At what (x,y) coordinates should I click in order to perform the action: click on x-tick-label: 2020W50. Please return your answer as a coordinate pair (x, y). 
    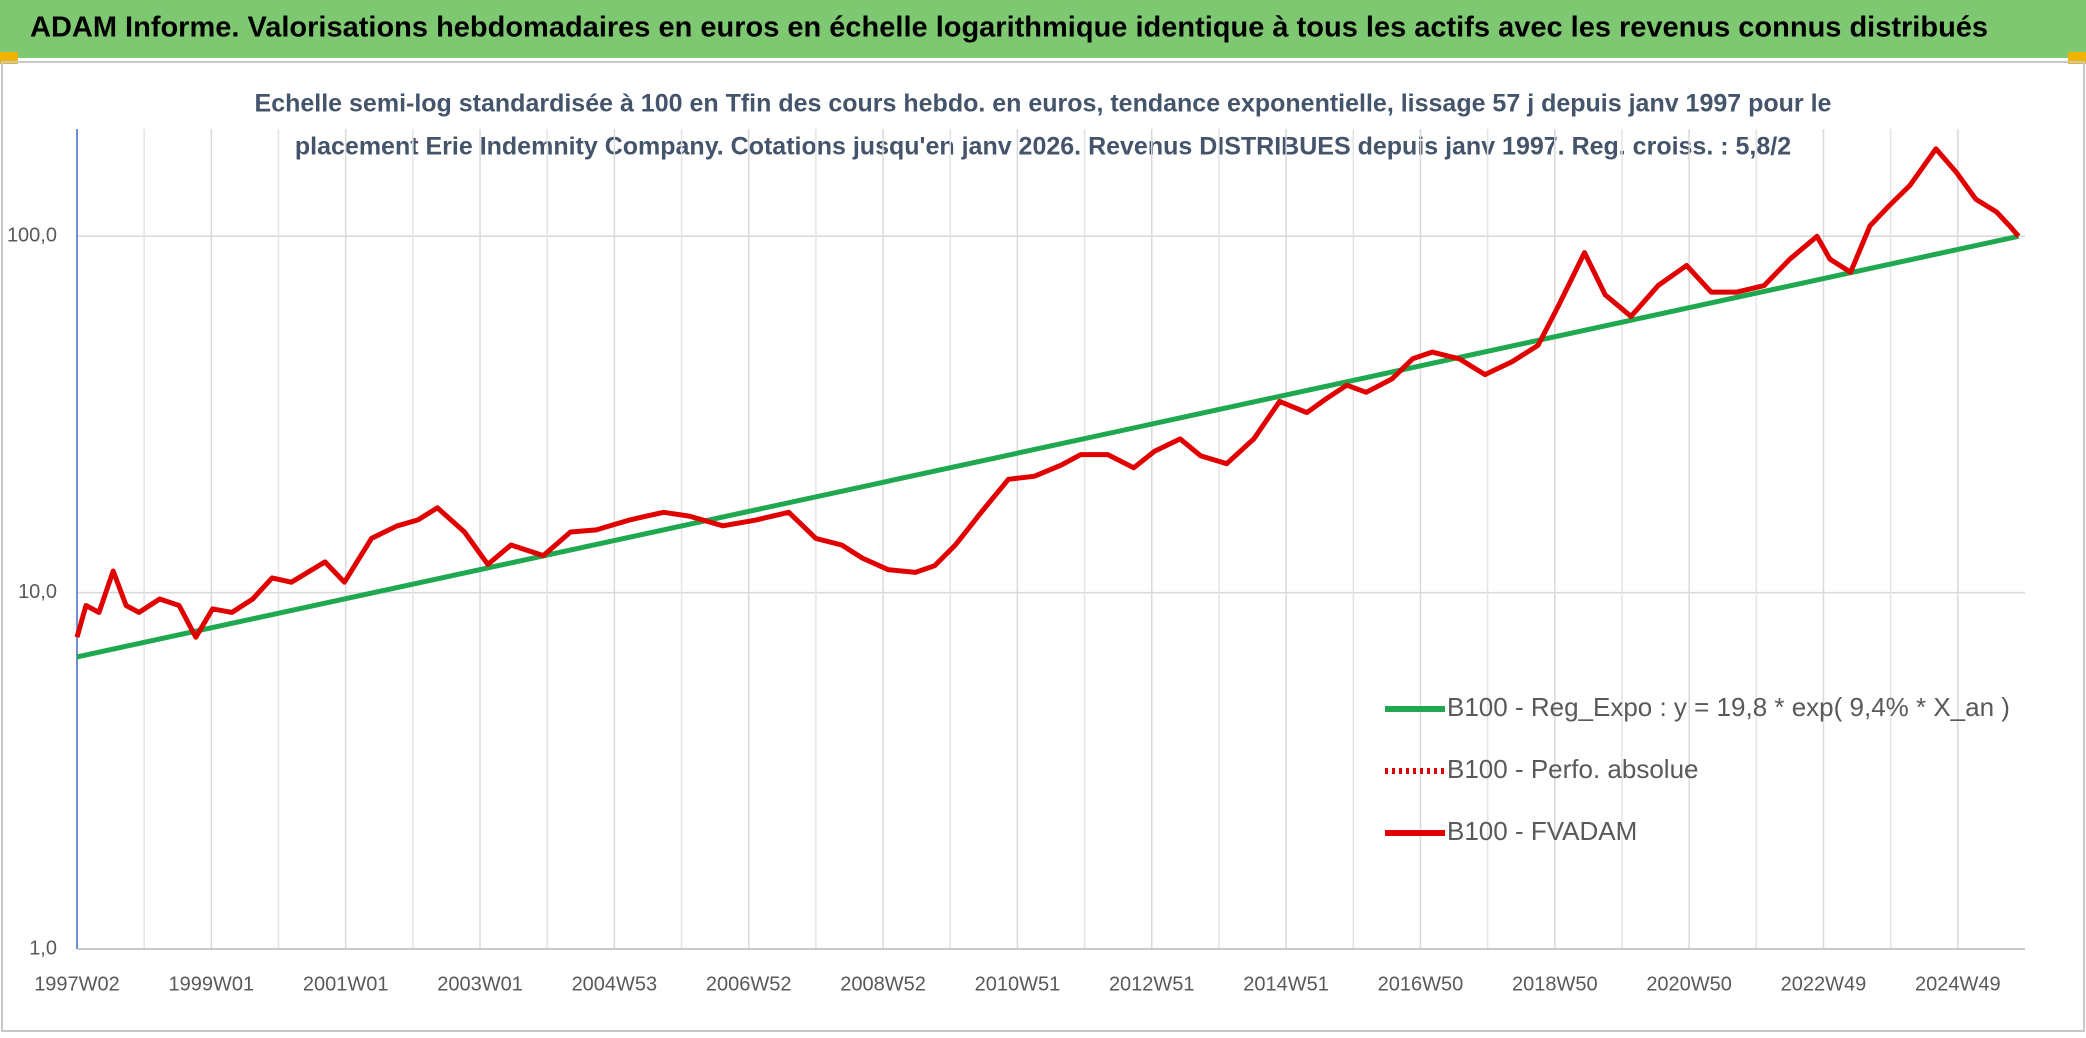
    Looking at the image, I should click on (1689, 984).